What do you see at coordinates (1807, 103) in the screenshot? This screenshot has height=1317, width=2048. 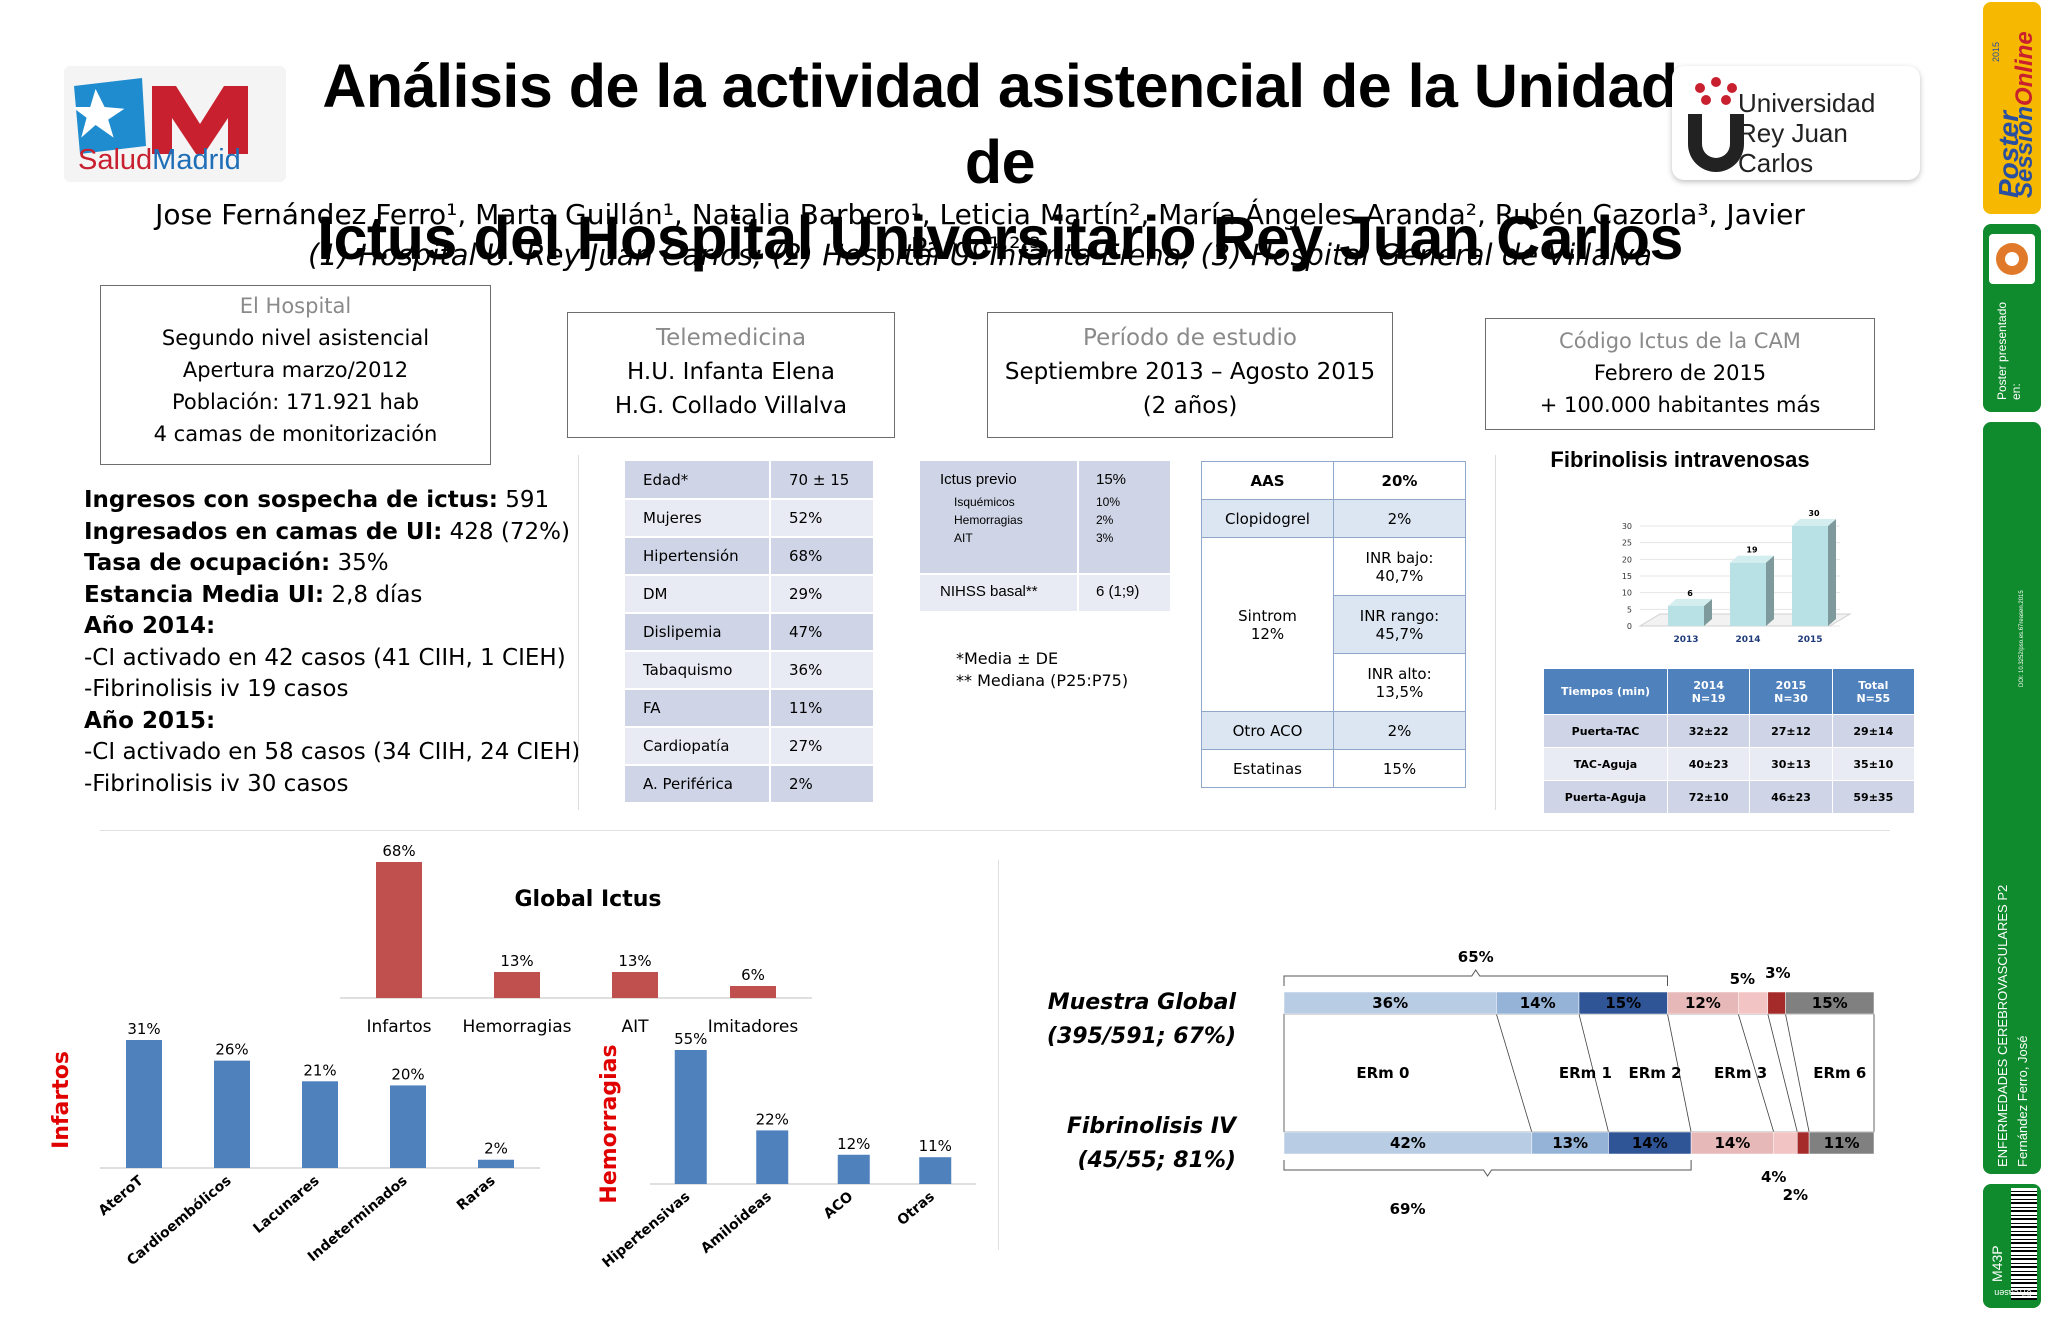 I see `urjc-line-1: Universidad` at bounding box center [1807, 103].